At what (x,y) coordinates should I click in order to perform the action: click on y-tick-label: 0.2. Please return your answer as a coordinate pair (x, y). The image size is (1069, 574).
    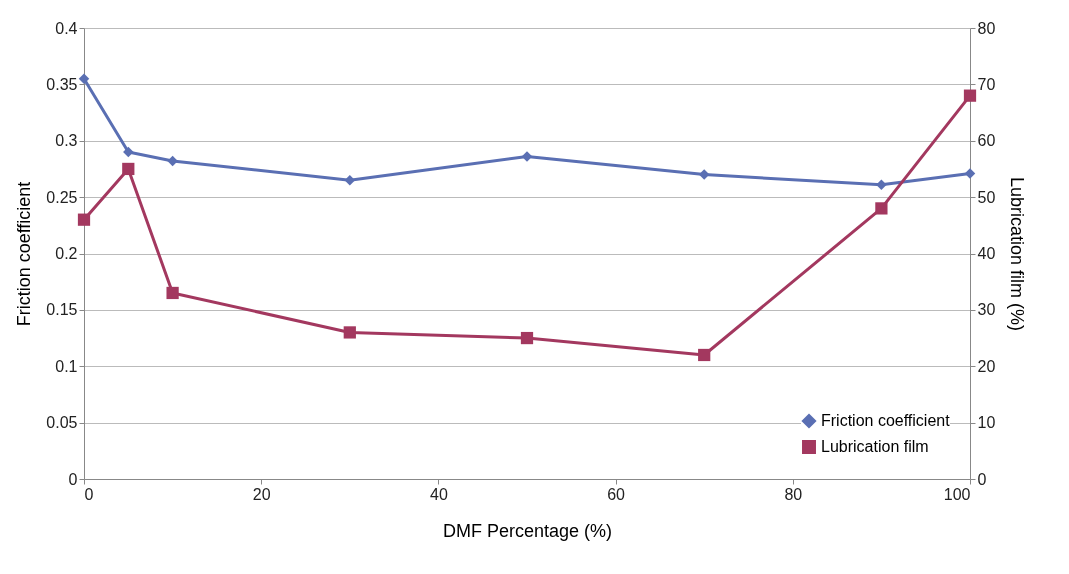
    Looking at the image, I should click on (66, 253).